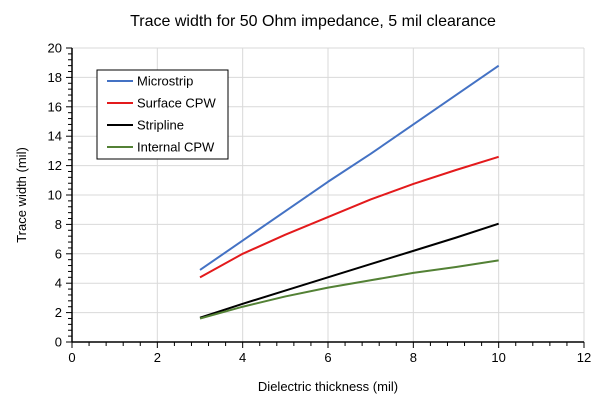  I want to click on y-tick-label: 14, so click(55, 136).